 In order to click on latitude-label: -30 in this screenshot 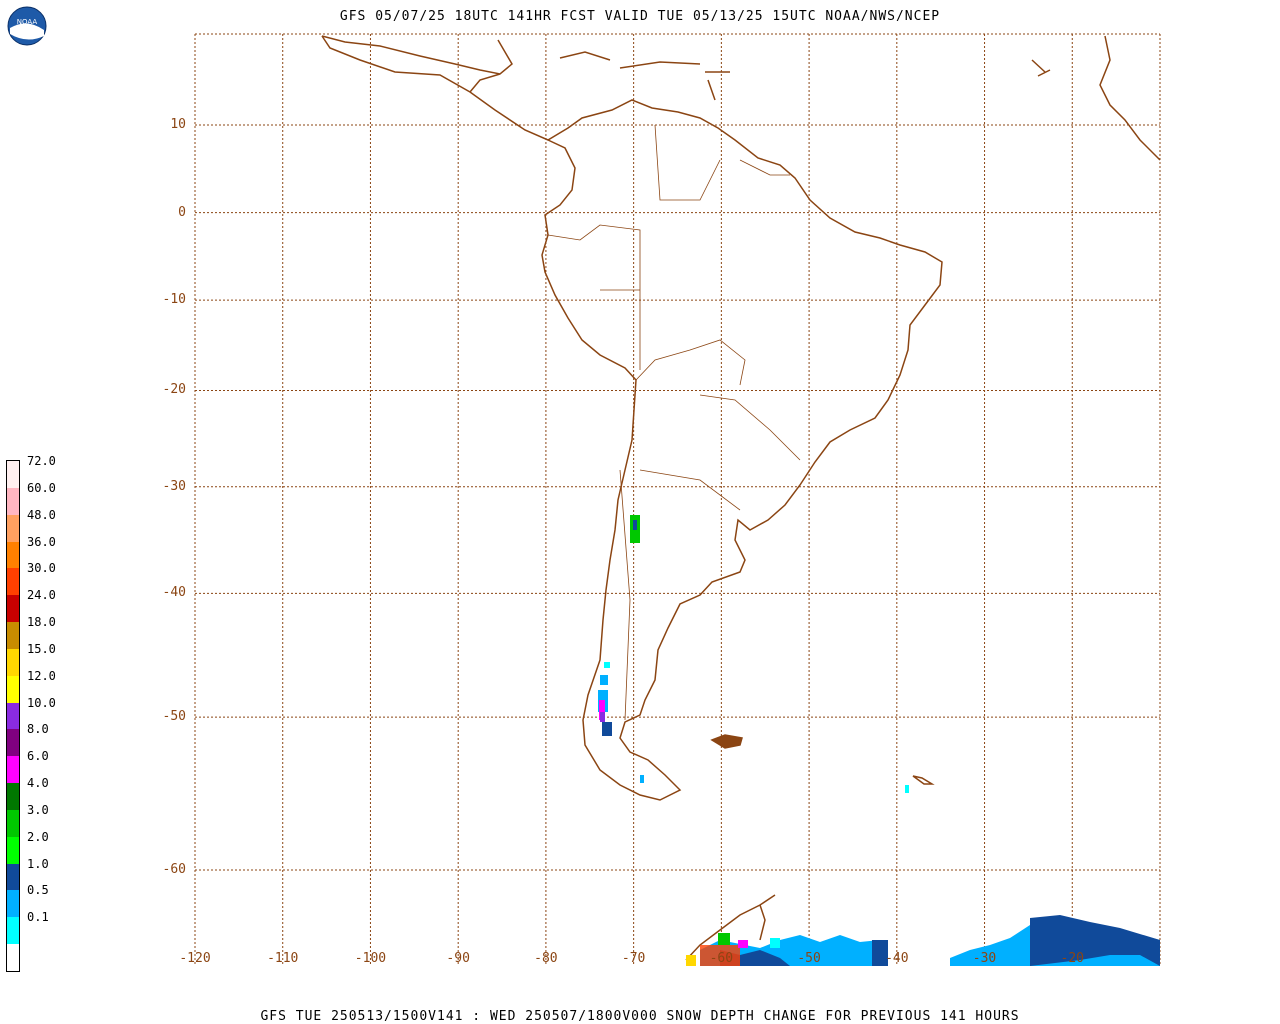, I will do `click(174, 486)`.